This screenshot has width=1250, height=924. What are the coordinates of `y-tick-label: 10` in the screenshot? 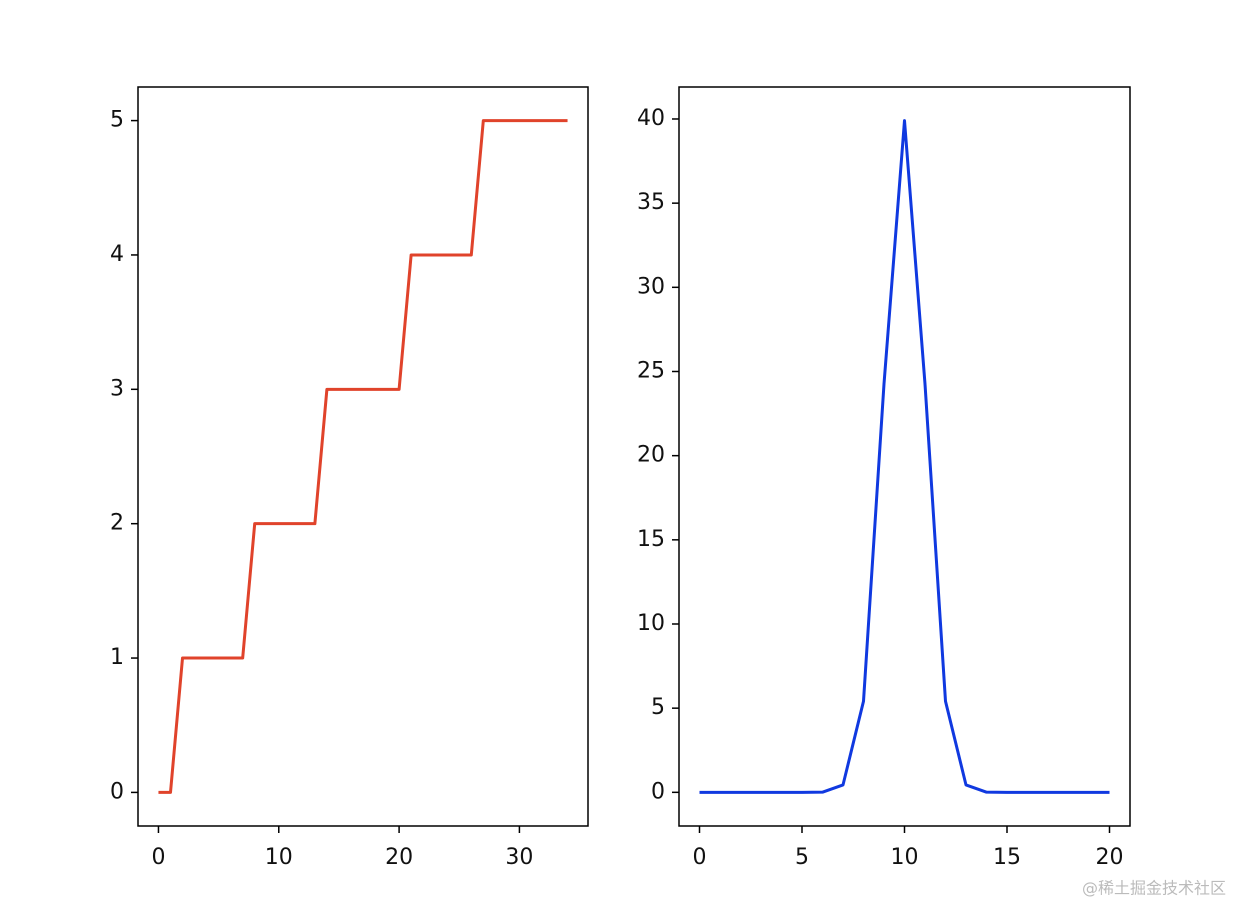 It's located at (651, 623).